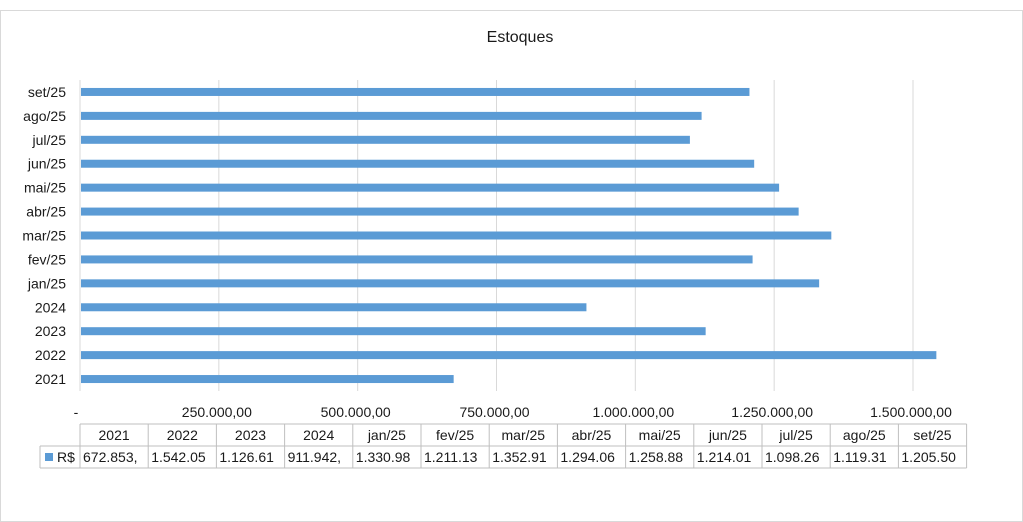  Describe the element at coordinates (772, 412) in the screenshot. I see `x-tick-label: 1.250.000,00` at that location.